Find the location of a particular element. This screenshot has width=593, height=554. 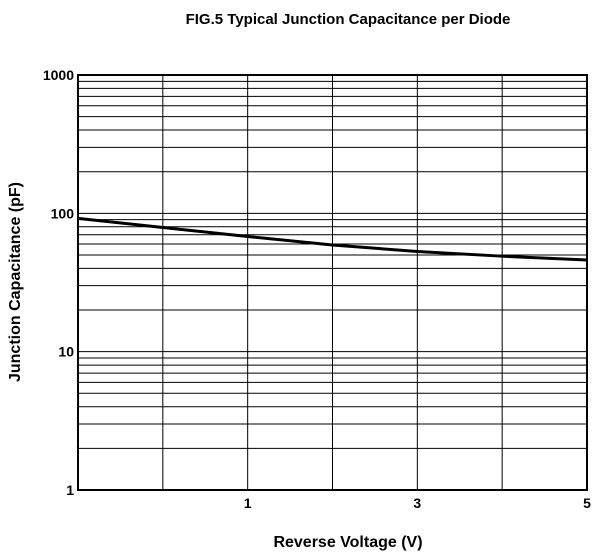

y-axis-label: Junction Capacitance (pF) is located at coordinates (15, 282).